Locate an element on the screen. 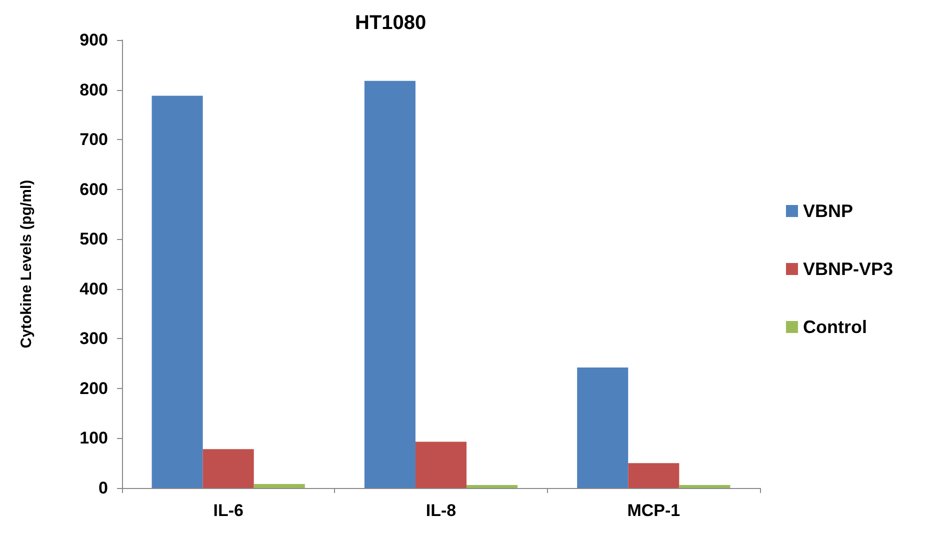  y-tick-label: 300 is located at coordinates (94, 338).